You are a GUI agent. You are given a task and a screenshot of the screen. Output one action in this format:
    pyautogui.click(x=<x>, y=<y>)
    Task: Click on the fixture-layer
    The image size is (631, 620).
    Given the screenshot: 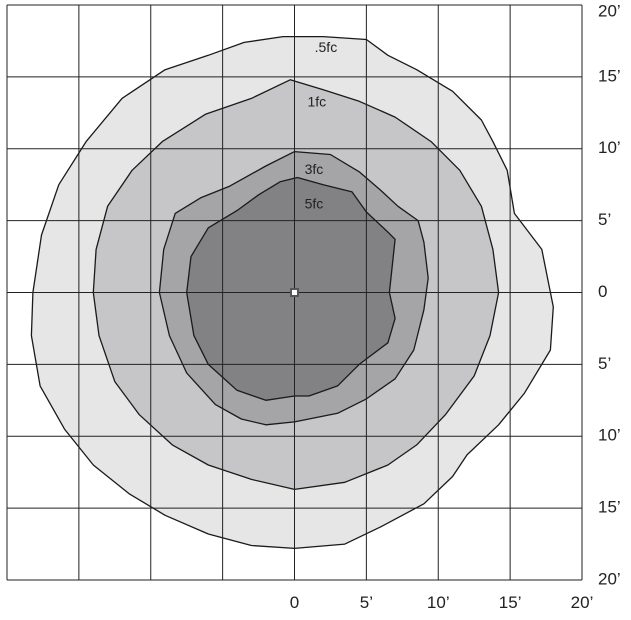 What is the action you would take?
    pyautogui.click(x=294, y=292)
    